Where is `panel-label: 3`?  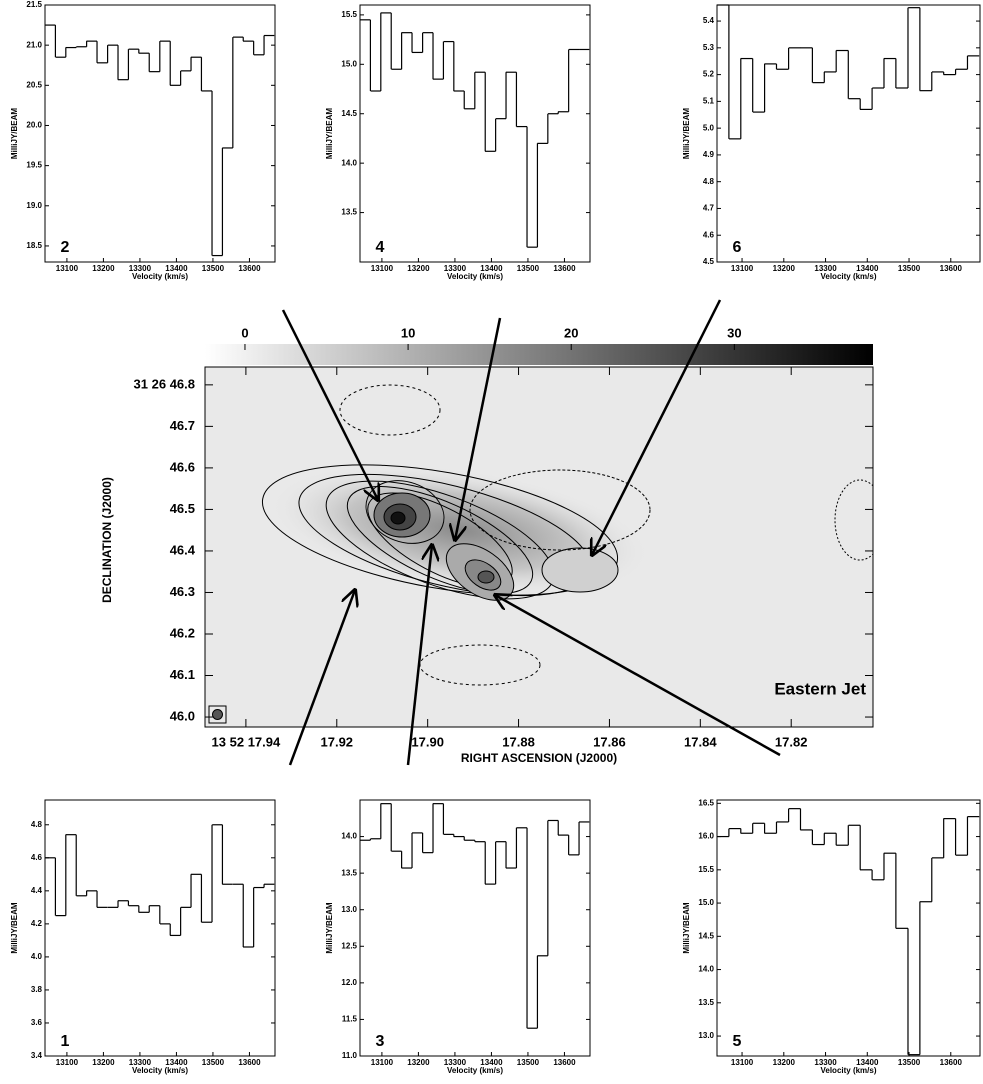
panel-label: 3 is located at coordinates (380, 1041).